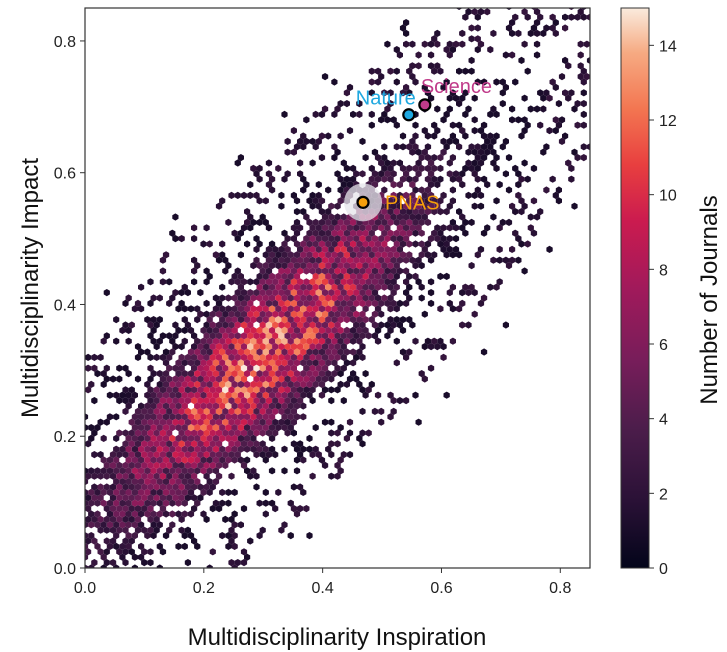 The height and width of the screenshot is (652, 727). I want to click on colorbar-tick-label: 14, so click(668, 46).